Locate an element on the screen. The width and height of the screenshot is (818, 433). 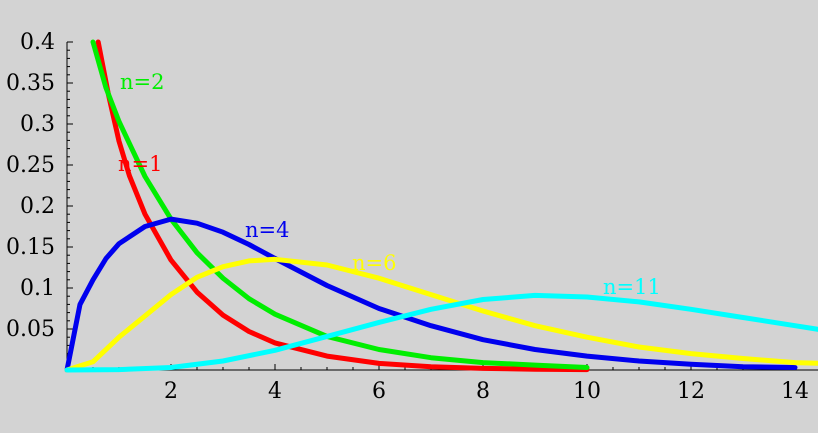
x-tick-label: 8 is located at coordinates (483, 391).